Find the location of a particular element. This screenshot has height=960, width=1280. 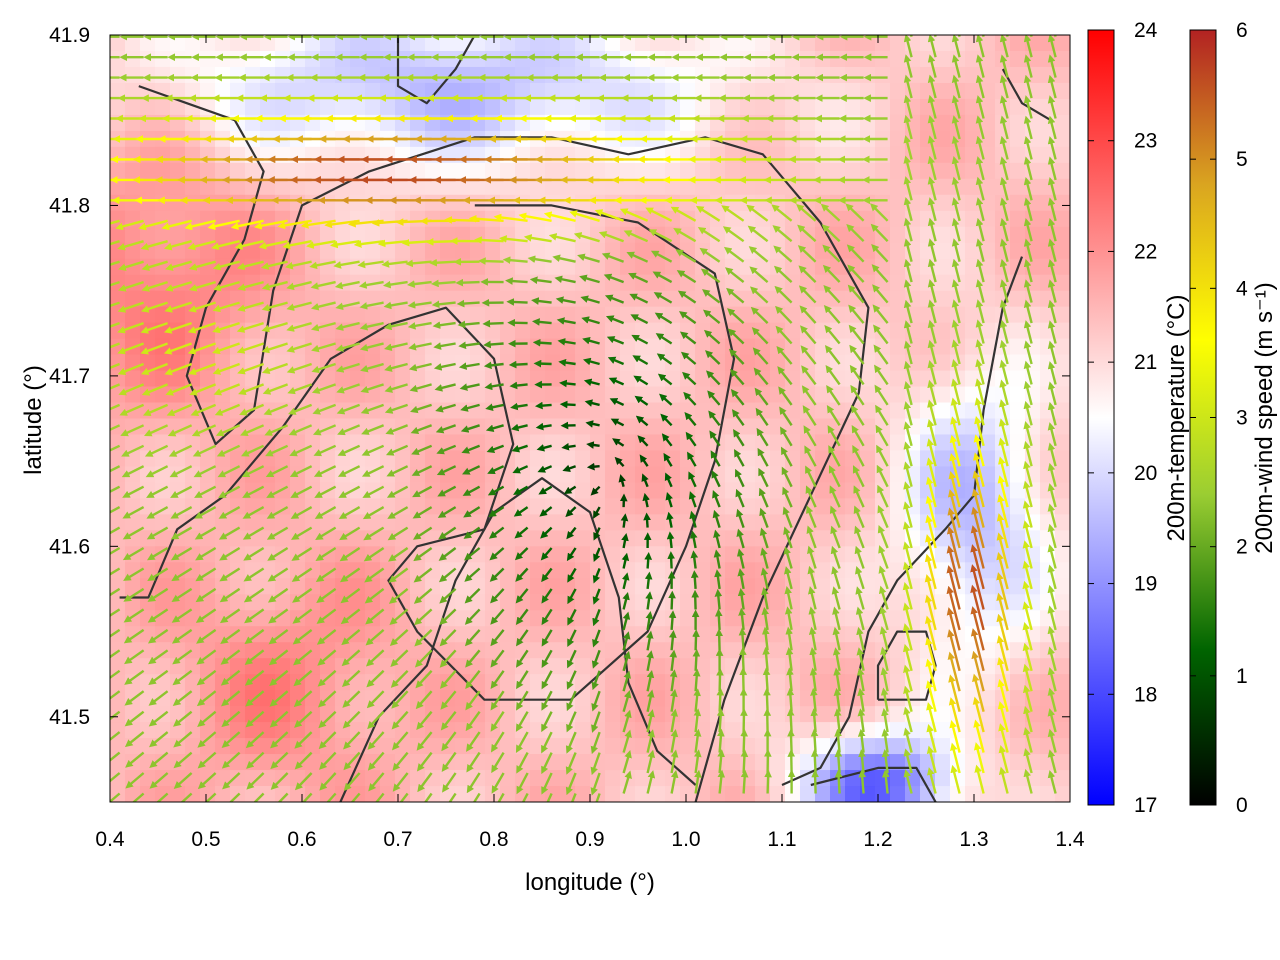

y-tick-label: 41.5 is located at coordinates (69, 717).